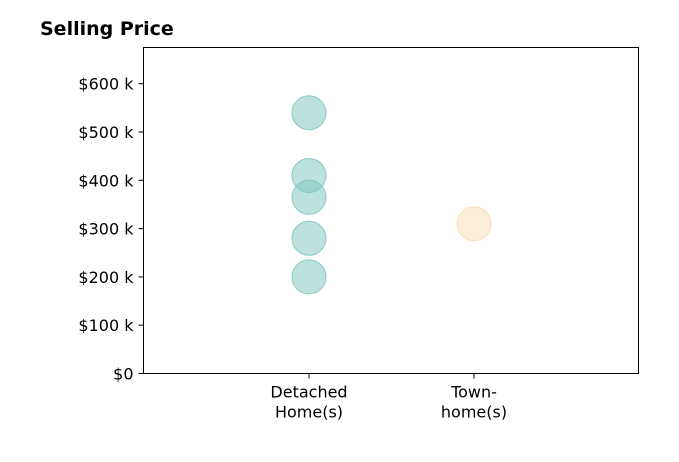 Image resolution: width=679 pixels, height=462 pixels. Describe the element at coordinates (123, 374) in the screenshot. I see `y-tick-label: $0` at that location.